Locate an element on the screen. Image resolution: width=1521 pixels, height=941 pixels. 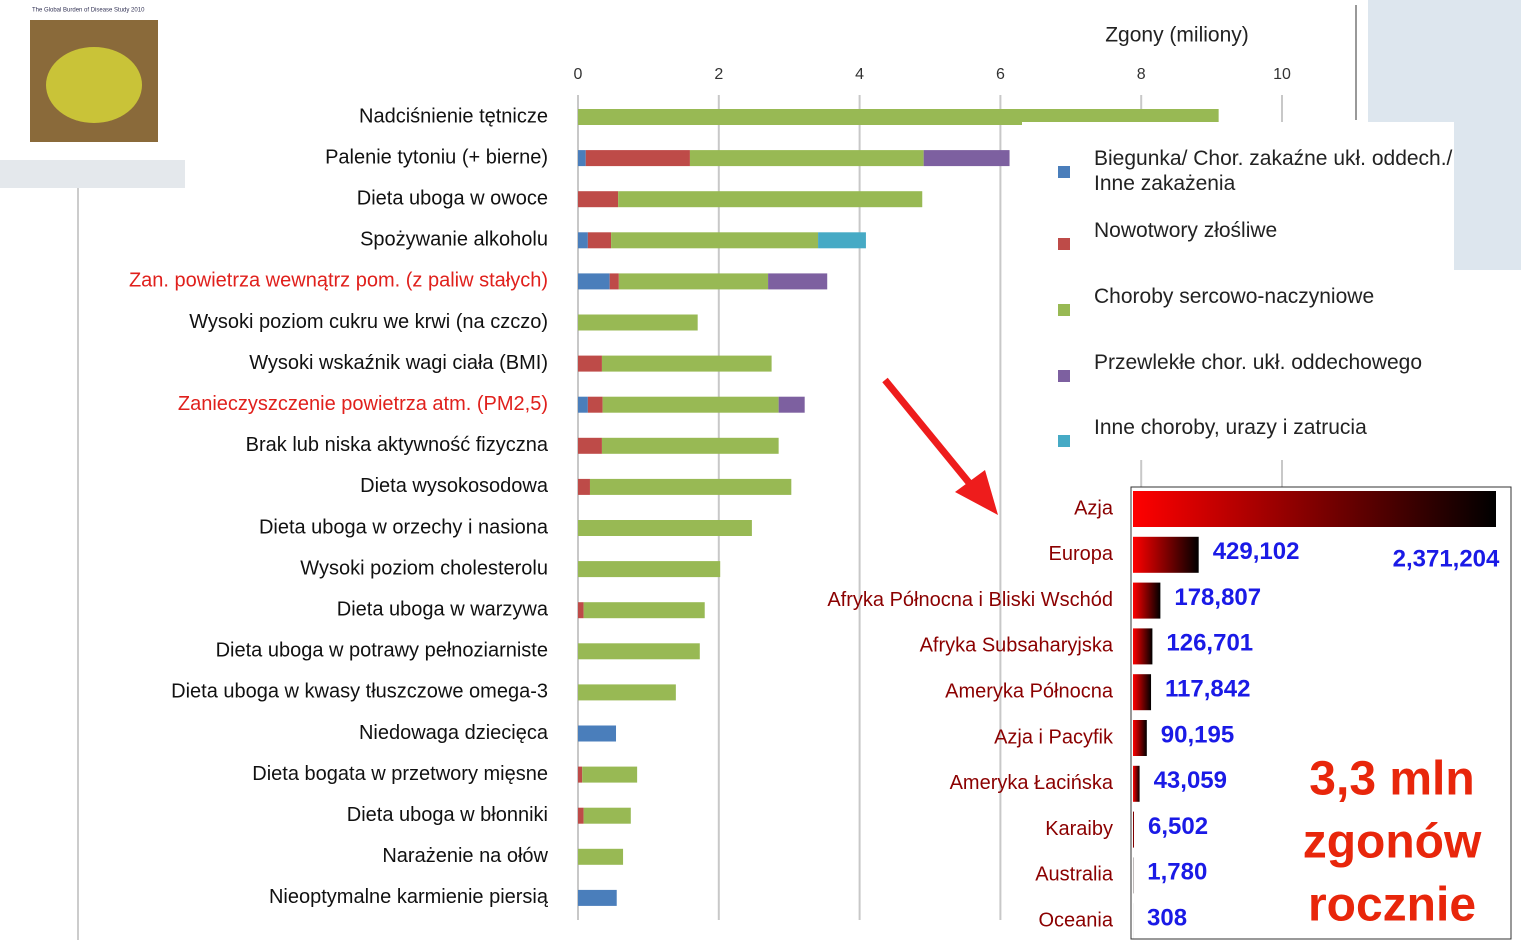
value-label: 126,701 is located at coordinates (1209, 643).